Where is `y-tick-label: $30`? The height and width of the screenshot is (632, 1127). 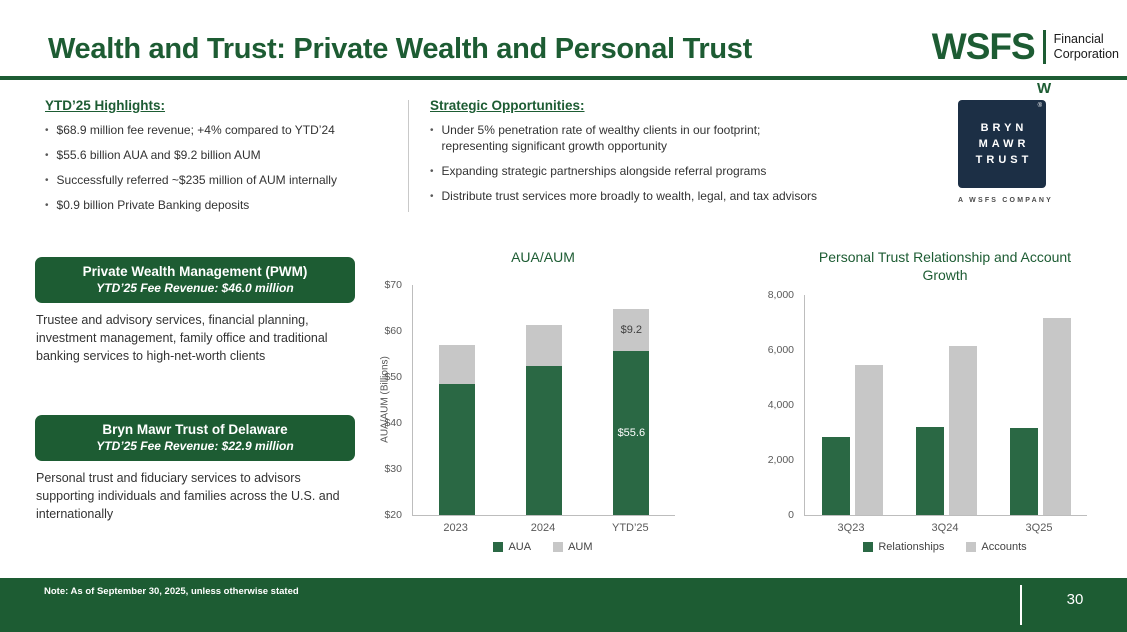 y-tick-label: $30 is located at coordinates (393, 469).